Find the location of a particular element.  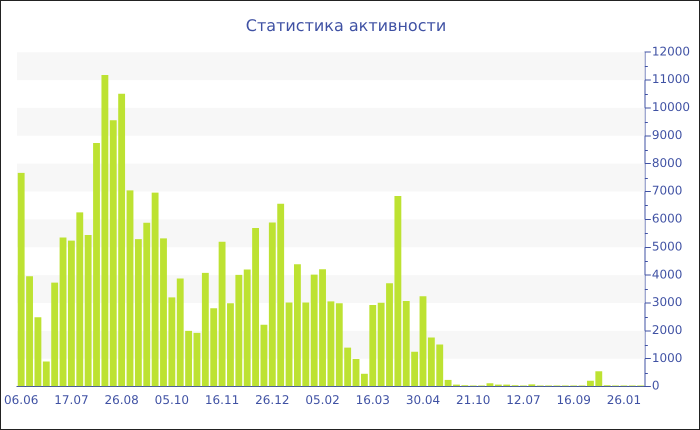

x-tick-label: 17.07 is located at coordinates (71, 399).